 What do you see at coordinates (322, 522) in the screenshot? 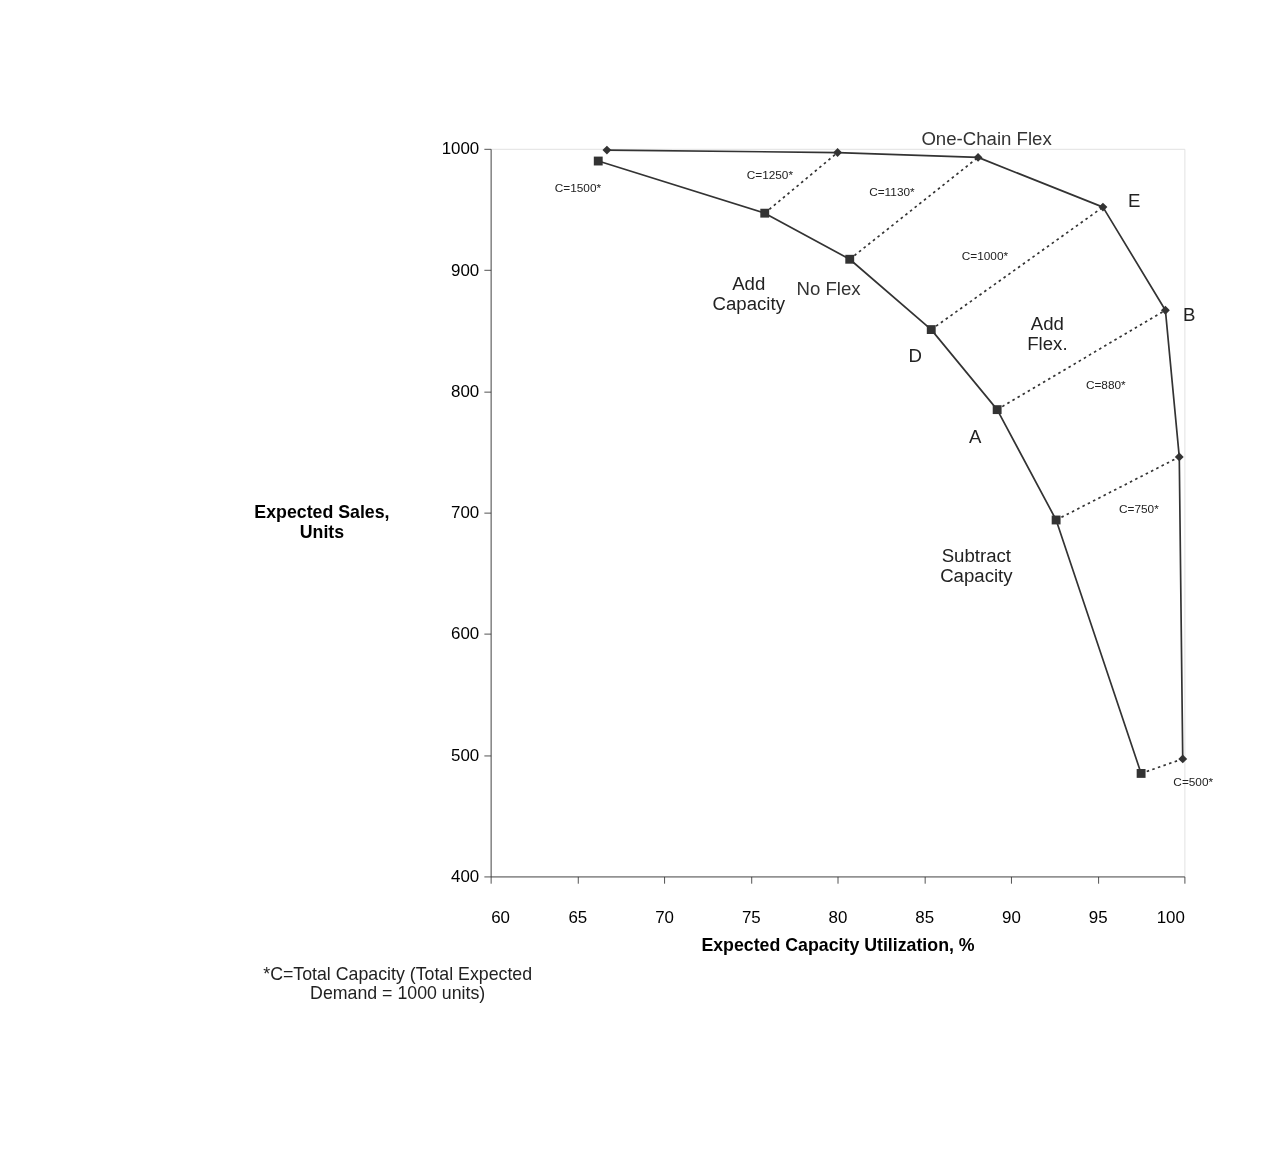
I see `y-axis-title: Expected Sales, Units` at bounding box center [322, 522].